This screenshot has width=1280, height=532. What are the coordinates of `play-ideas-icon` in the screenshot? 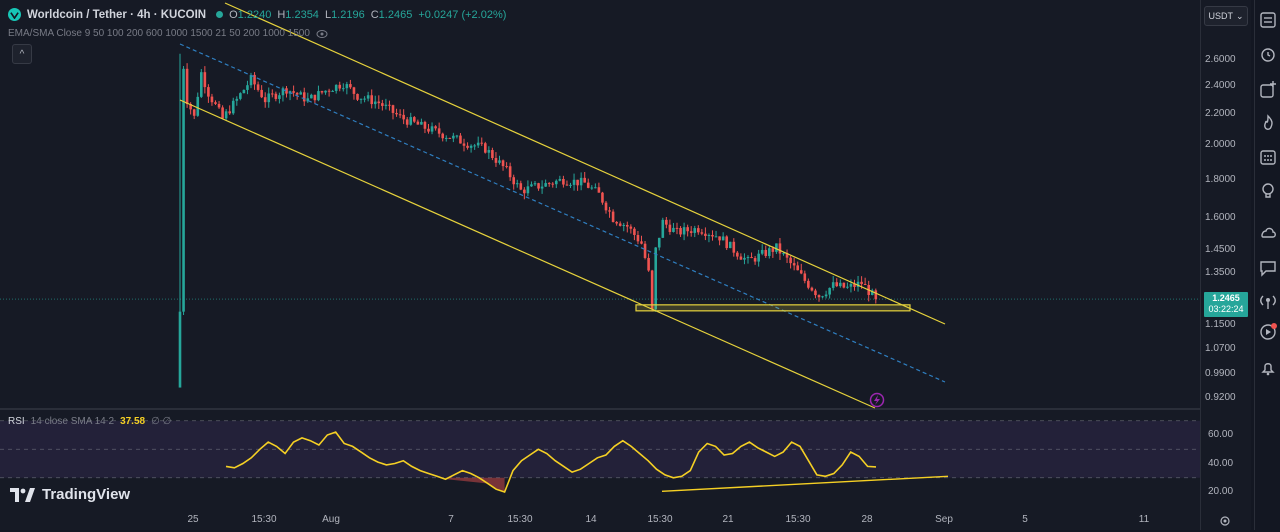 It's located at (1268, 332).